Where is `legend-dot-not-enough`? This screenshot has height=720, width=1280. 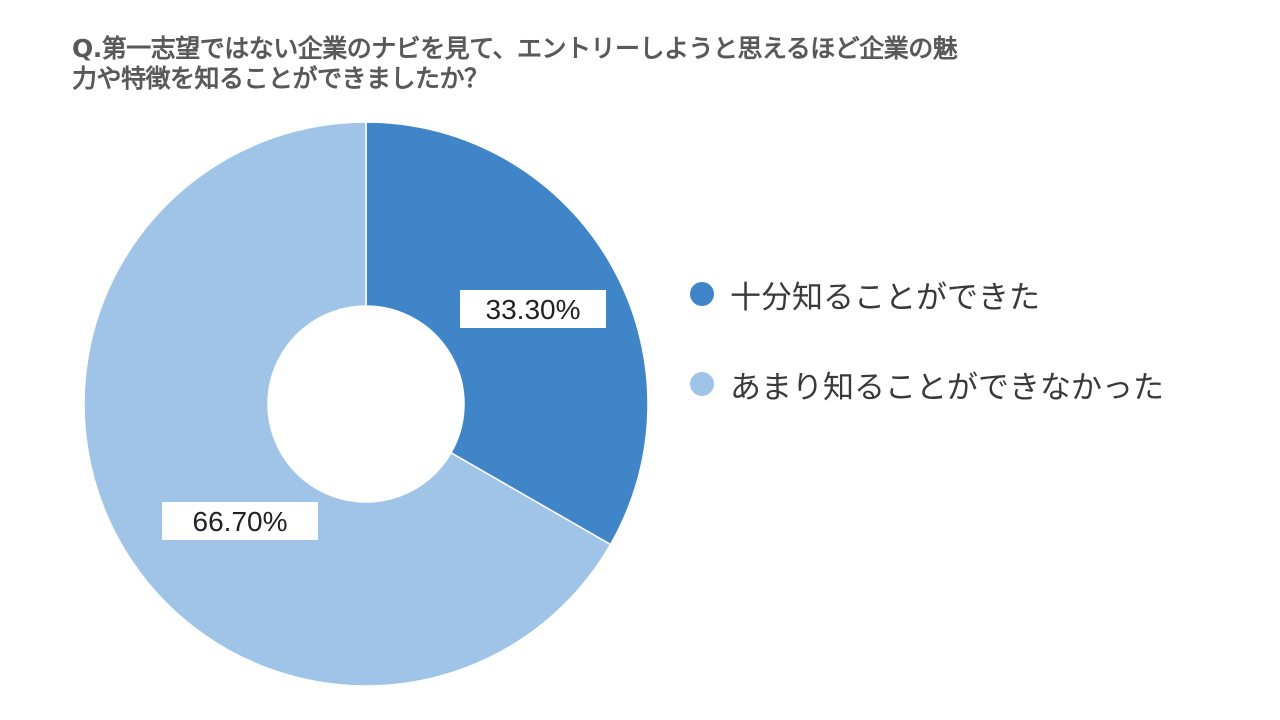 legend-dot-not-enough is located at coordinates (702, 384).